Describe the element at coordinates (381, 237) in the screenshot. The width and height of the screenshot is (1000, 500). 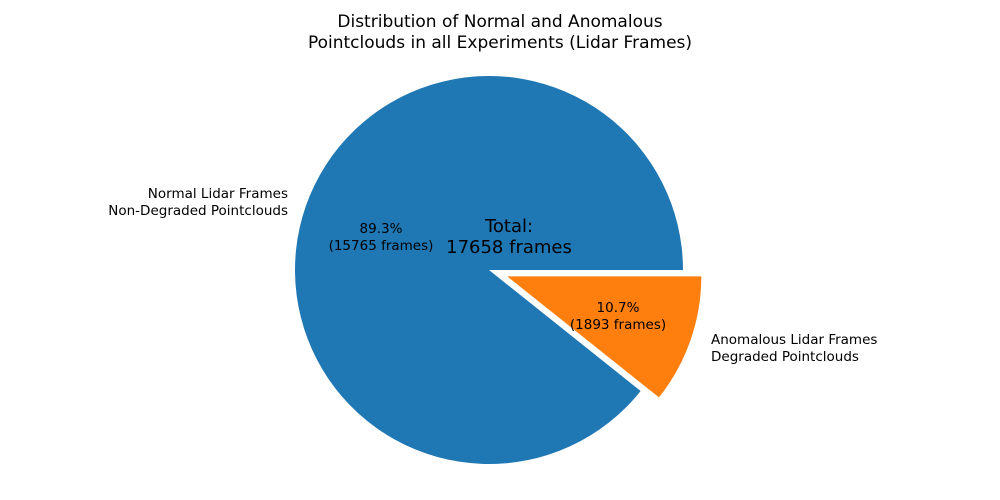
I see `pct-label-normal: 89.3% (15765 frames)` at that location.